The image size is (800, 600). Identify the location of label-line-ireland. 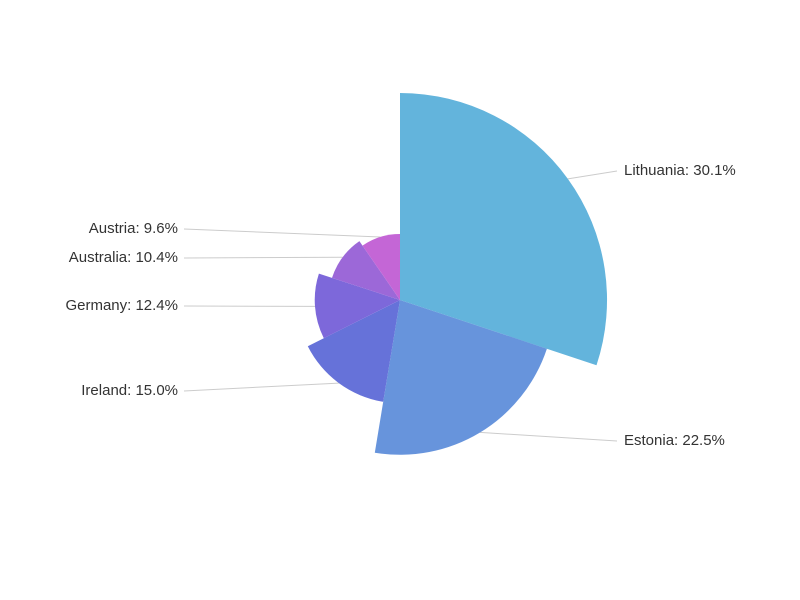
(261, 387).